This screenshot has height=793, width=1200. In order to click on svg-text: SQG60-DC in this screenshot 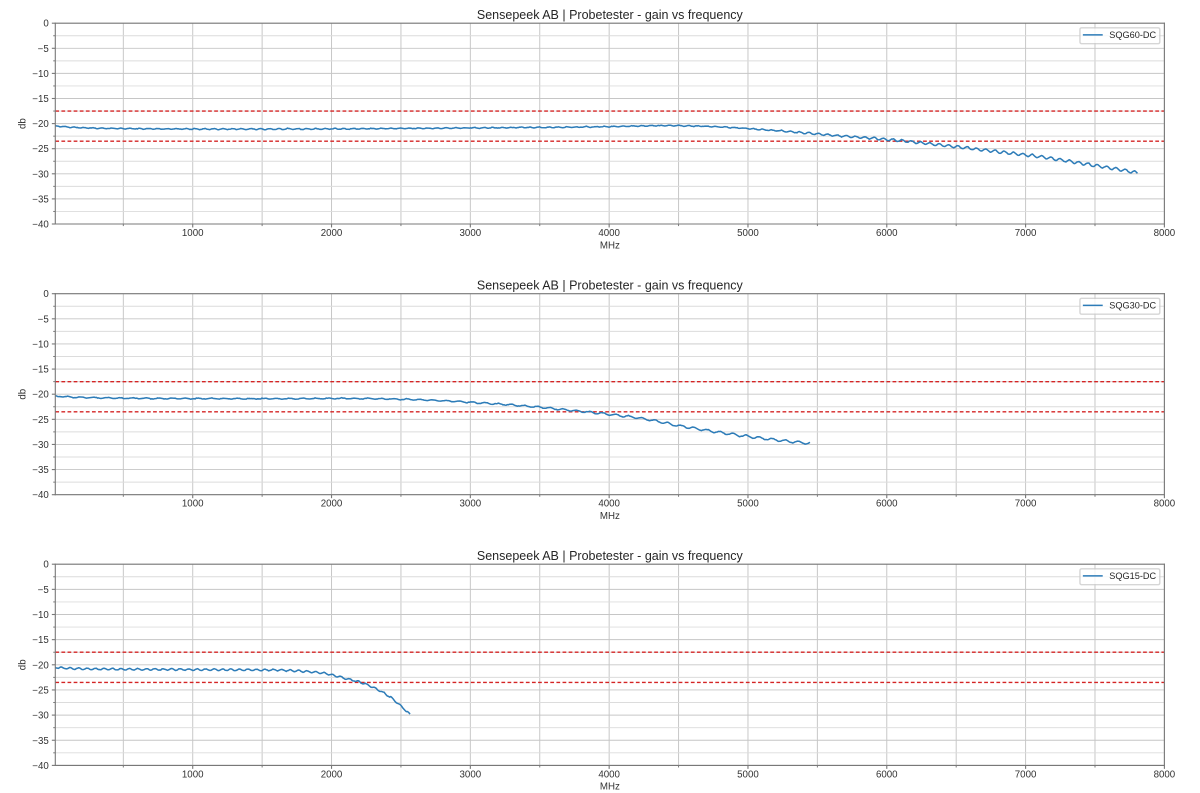, I will do `click(1132, 35)`.